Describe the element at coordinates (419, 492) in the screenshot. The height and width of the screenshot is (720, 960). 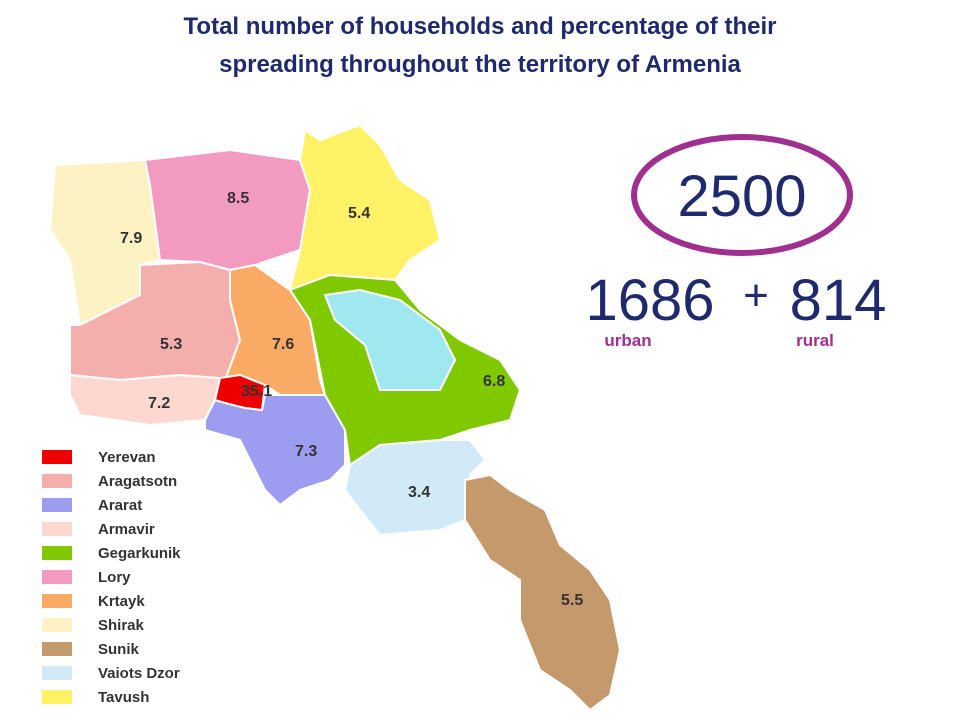
I see `region-label: 3.4` at that location.